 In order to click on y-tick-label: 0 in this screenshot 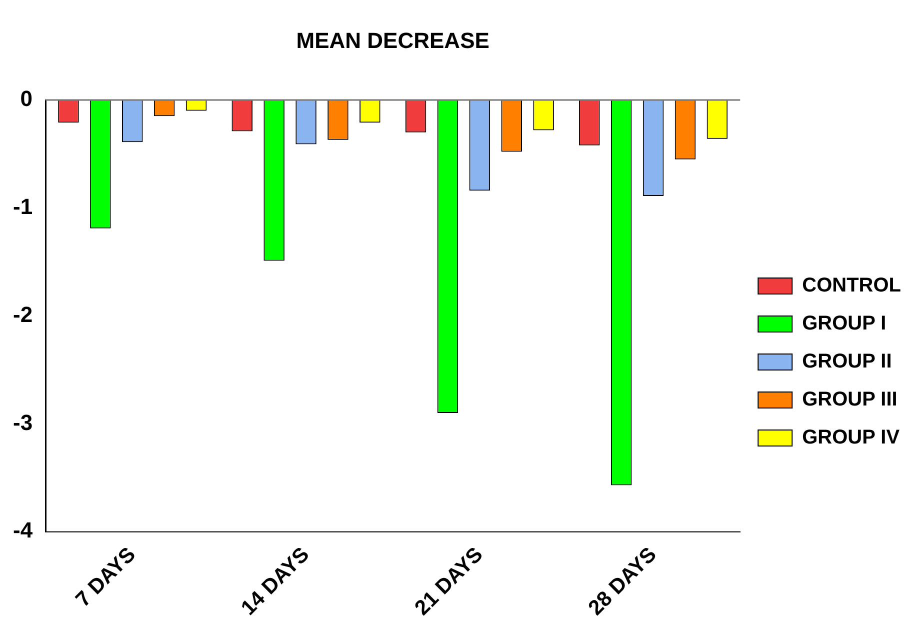, I will do `click(26, 99)`.